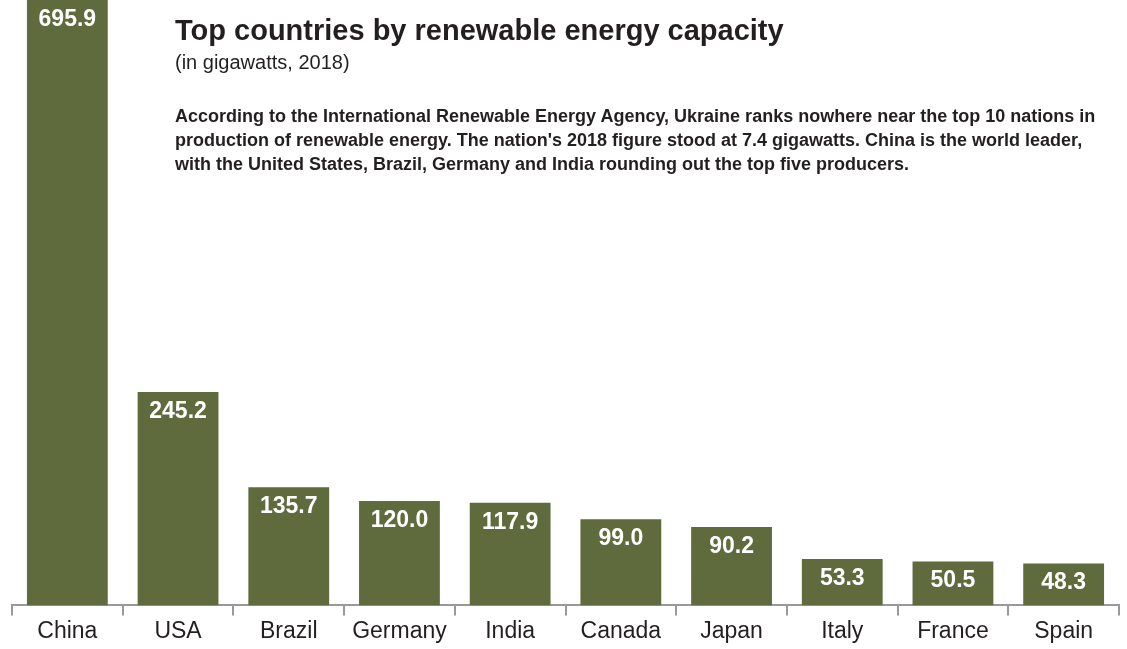 The width and height of the screenshot is (1127, 649). I want to click on x-tick-label: Canada, so click(621, 629).